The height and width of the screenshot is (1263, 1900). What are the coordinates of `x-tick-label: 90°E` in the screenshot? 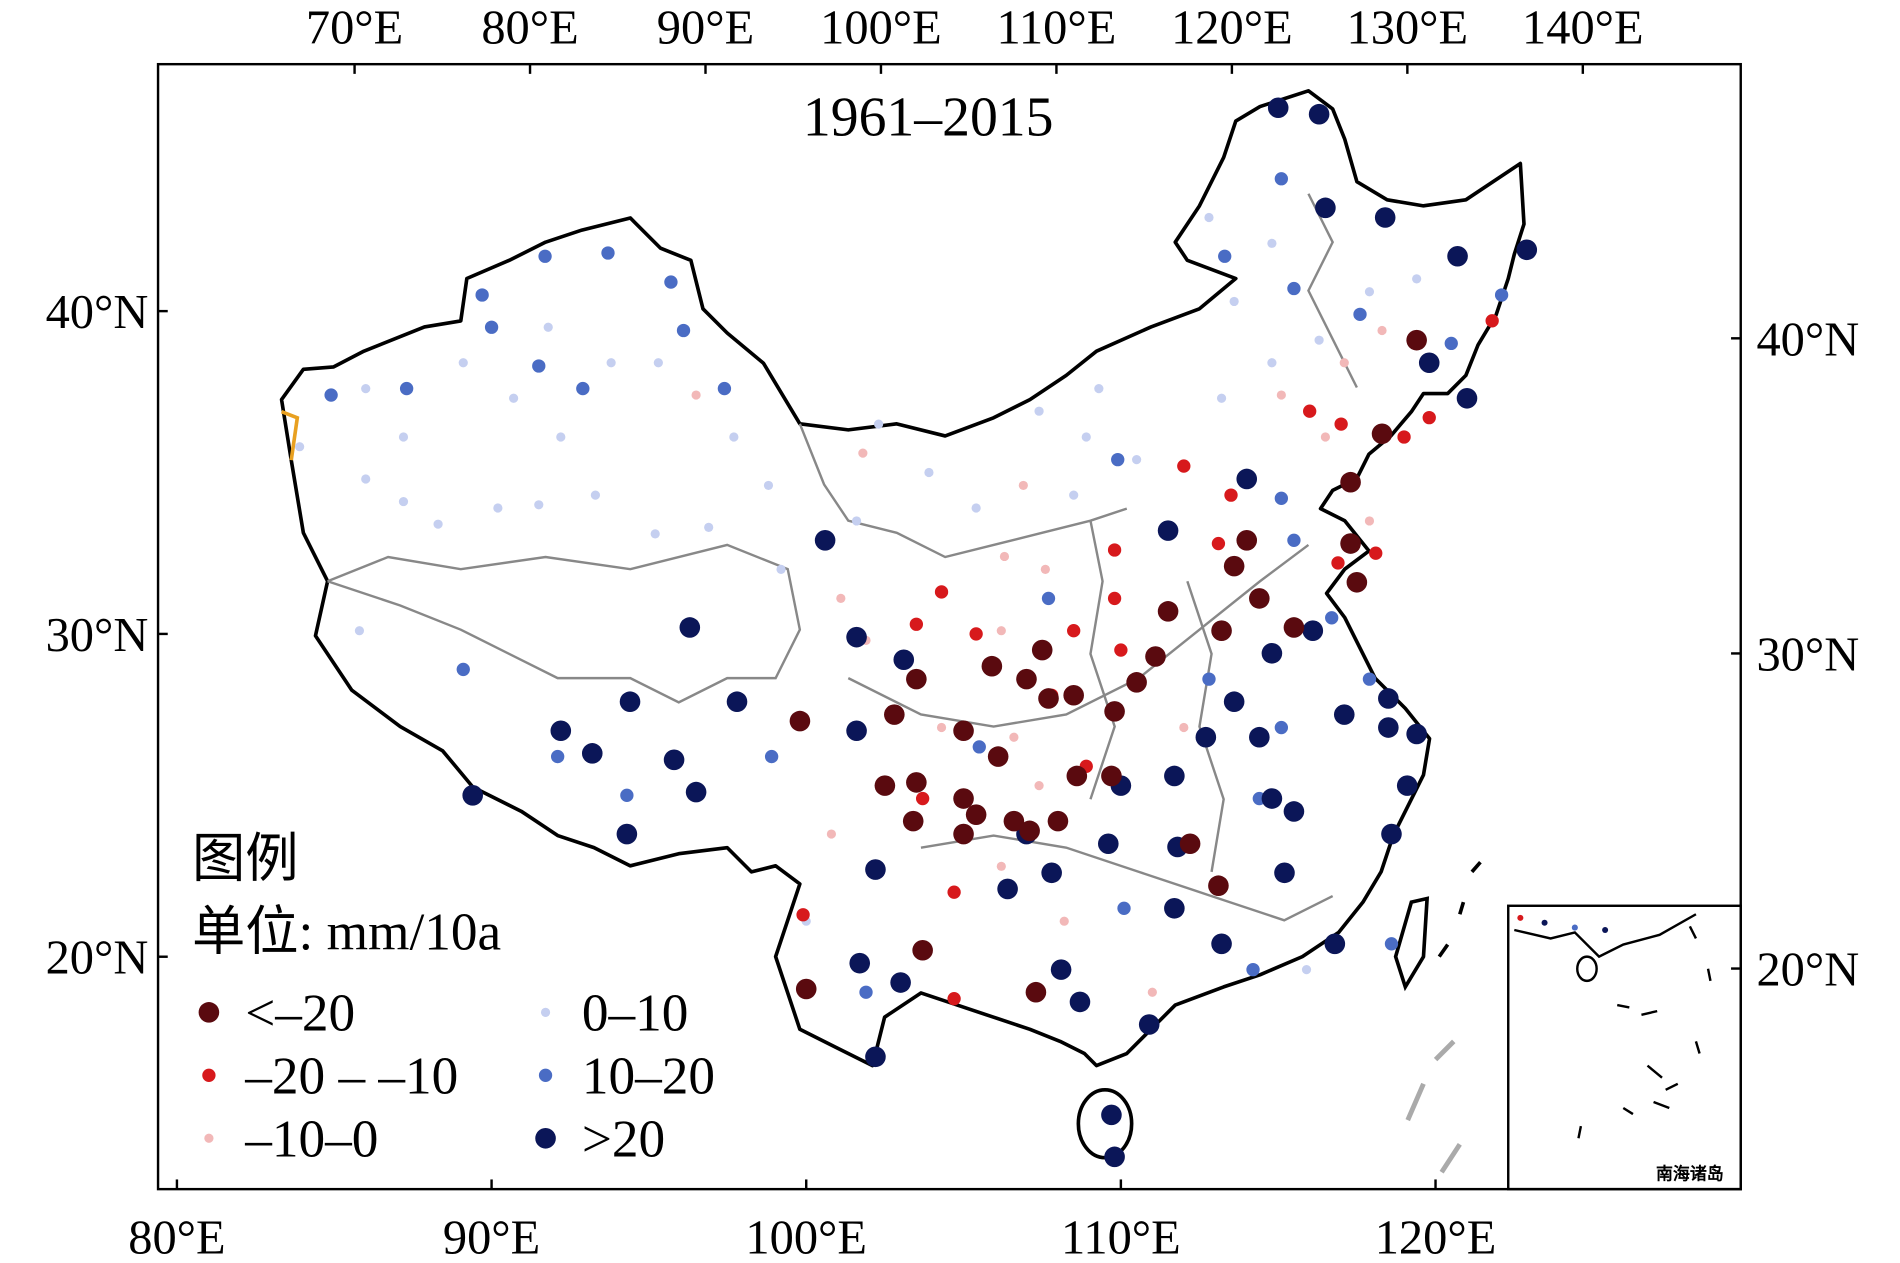 It's located at (491, 1237).